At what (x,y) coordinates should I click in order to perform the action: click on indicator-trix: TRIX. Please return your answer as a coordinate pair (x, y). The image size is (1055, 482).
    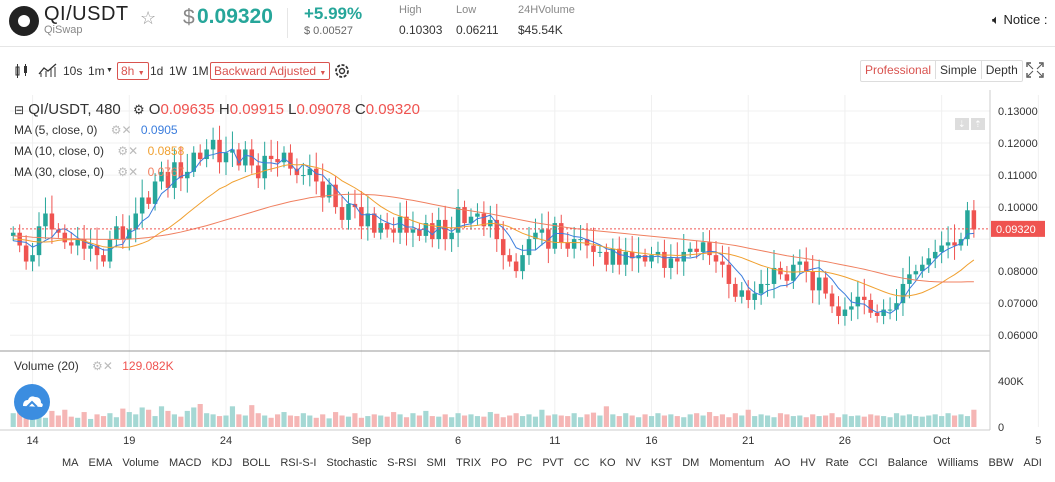
    Looking at the image, I should click on (469, 463).